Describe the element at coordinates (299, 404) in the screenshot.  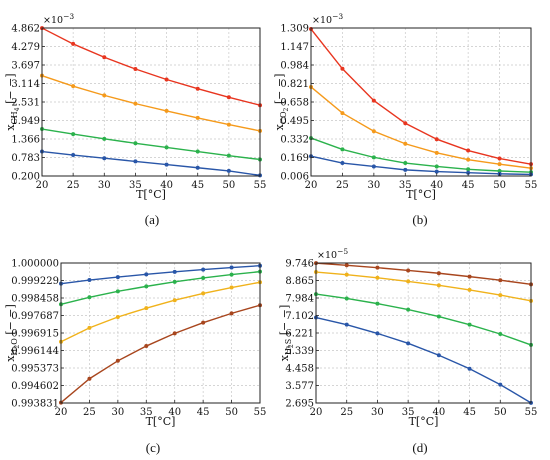
I see `y-tick-label: 2.695` at that location.